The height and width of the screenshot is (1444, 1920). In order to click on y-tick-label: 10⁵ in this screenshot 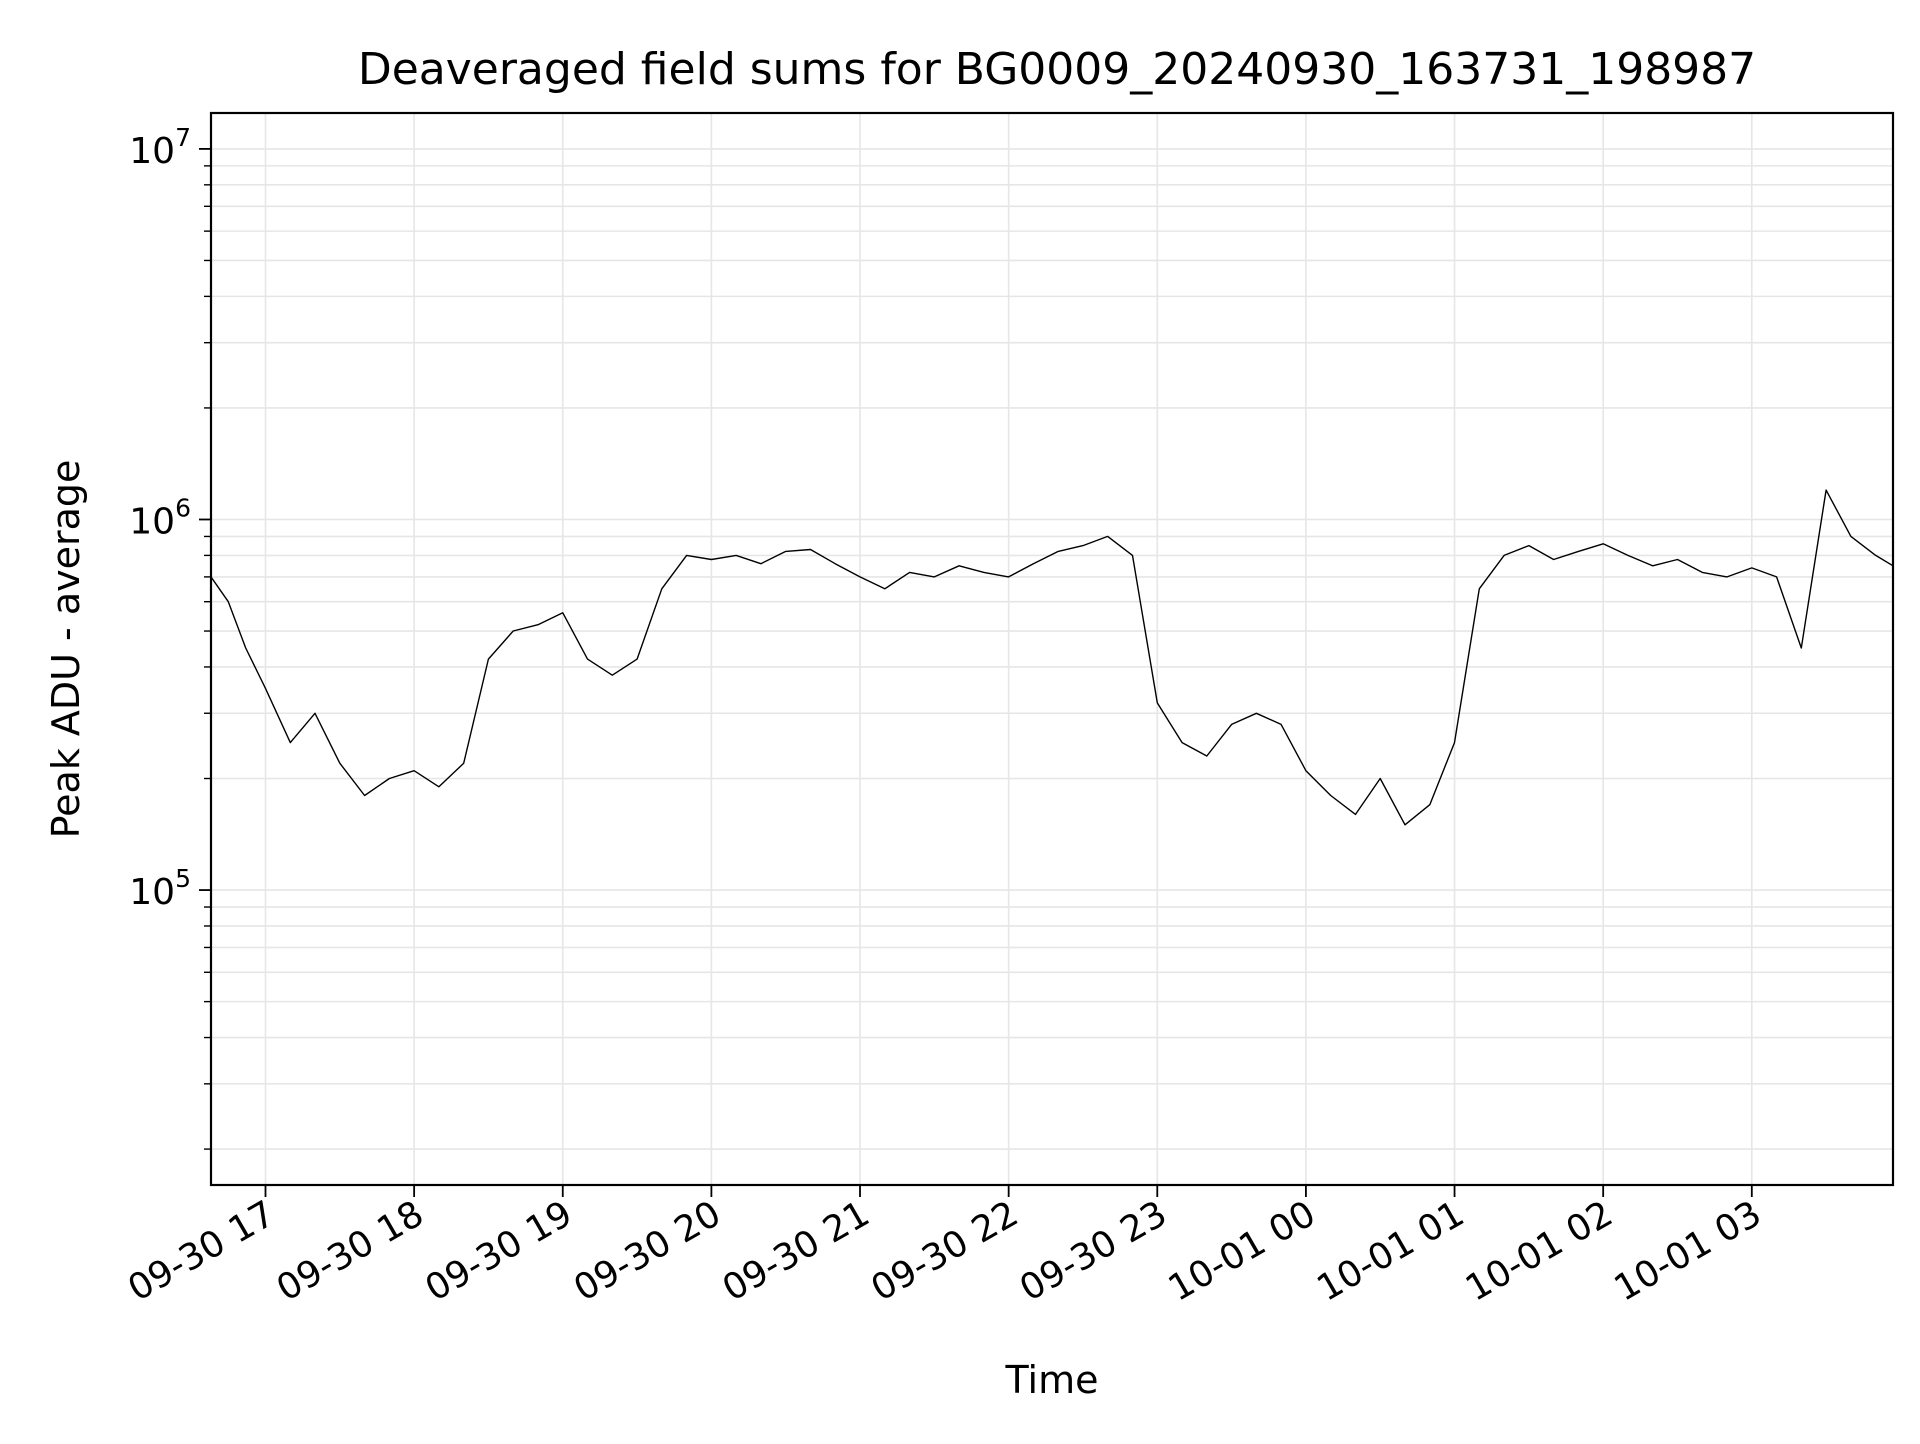, I will do `click(160, 888)`.